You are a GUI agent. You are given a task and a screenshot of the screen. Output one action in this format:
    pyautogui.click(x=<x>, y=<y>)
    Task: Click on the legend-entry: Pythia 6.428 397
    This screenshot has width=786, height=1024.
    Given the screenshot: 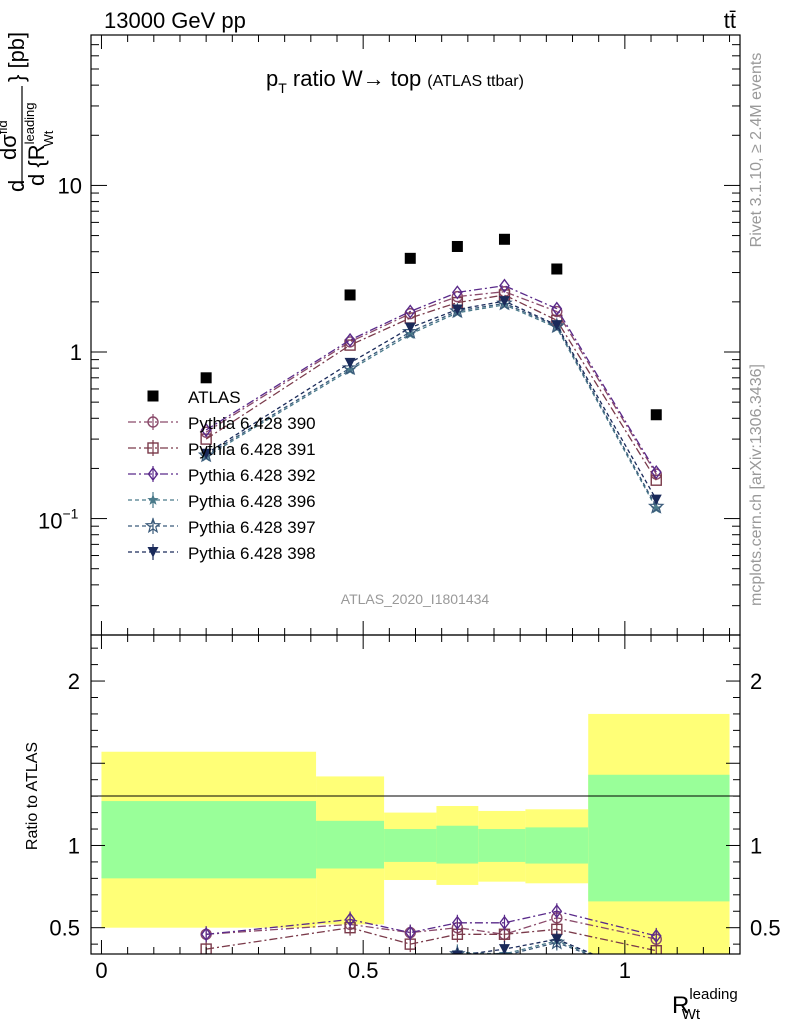 What is the action you would take?
    pyautogui.click(x=222, y=527)
    